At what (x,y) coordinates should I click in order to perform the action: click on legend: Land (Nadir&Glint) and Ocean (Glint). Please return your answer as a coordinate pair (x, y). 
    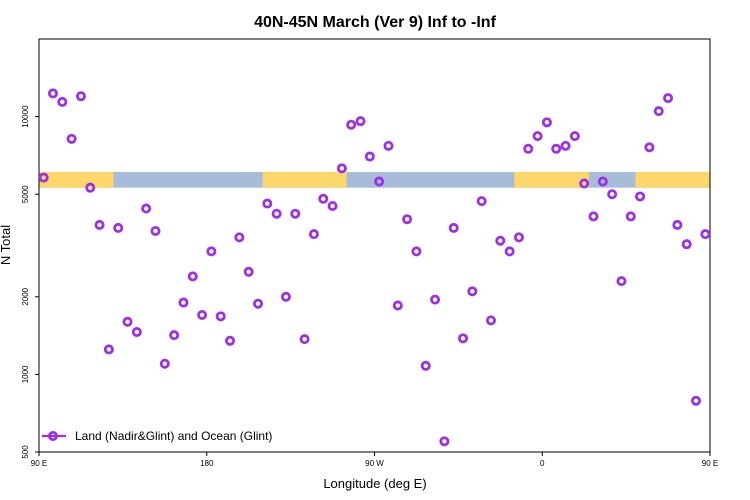
    Looking at the image, I should click on (157, 436).